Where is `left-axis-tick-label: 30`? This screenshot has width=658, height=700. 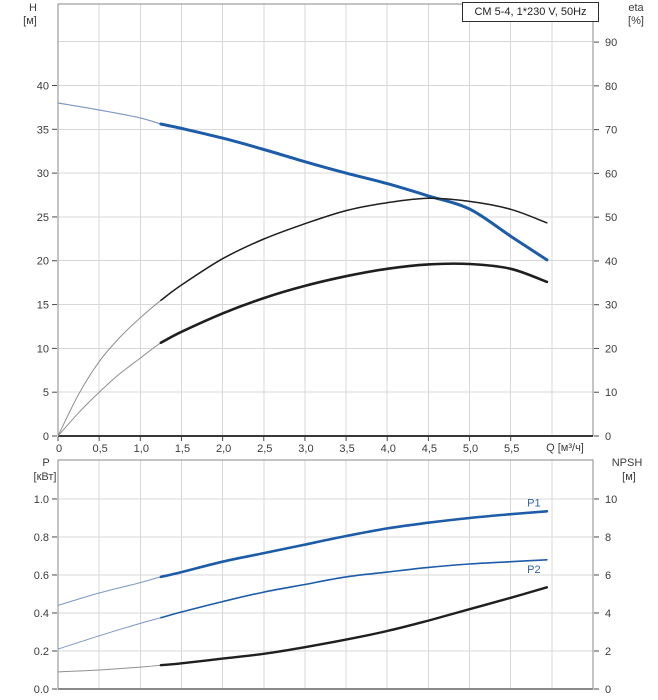 left-axis-tick-label: 30 is located at coordinates (43, 174).